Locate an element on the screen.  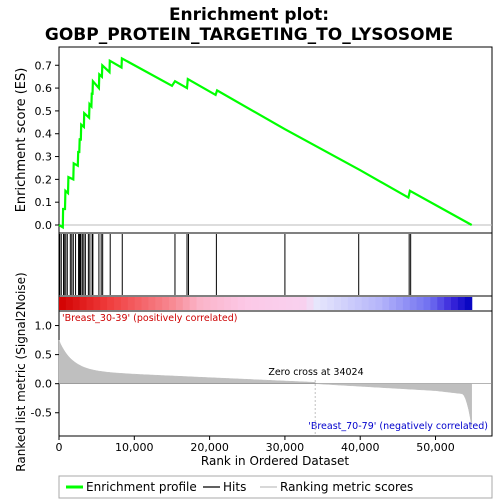
x-tick-label: 0 is located at coordinates (59, 447).